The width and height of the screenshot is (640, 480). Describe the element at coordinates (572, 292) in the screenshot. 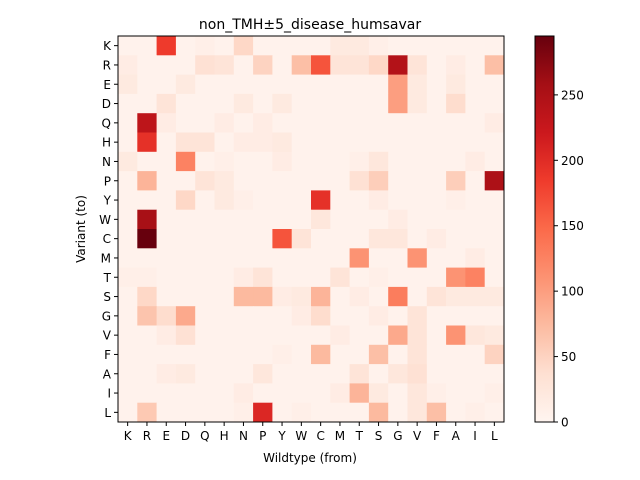

I see `colorbar-tick-label: 100` at that location.